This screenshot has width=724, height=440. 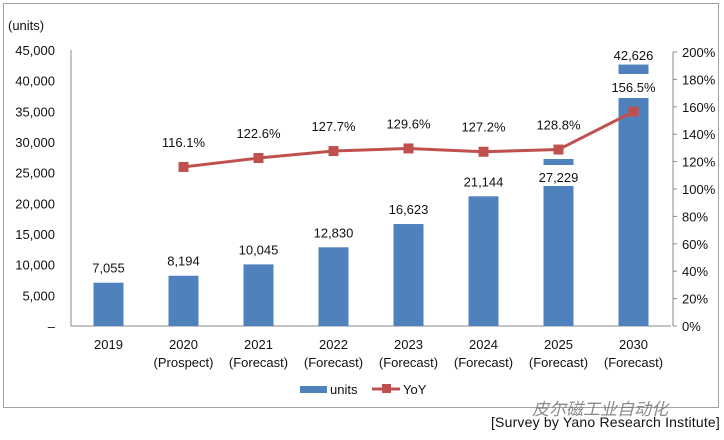 I want to click on right-axis-tick-label: 20%, so click(x=695, y=299).